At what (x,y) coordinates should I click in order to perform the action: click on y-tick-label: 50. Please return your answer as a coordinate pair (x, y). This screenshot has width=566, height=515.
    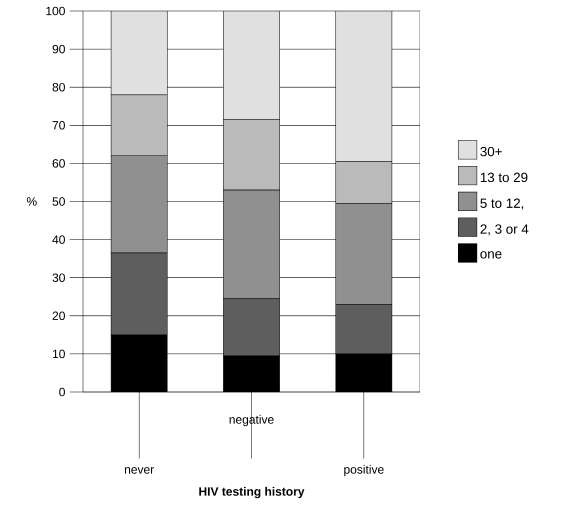
    Looking at the image, I should click on (58, 201).